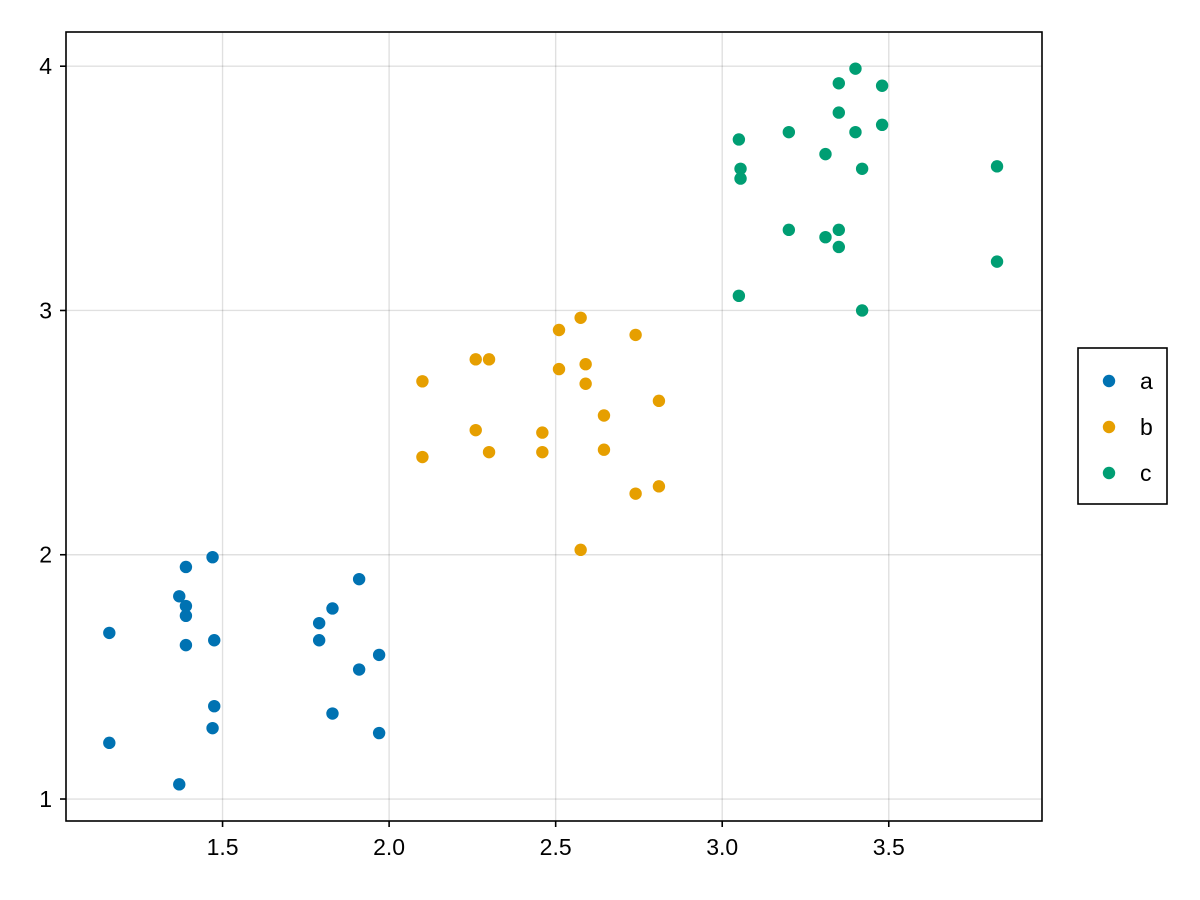 The height and width of the screenshot is (900, 1200). Describe the element at coordinates (1109, 381) in the screenshot. I see `legend-marker-a` at that location.